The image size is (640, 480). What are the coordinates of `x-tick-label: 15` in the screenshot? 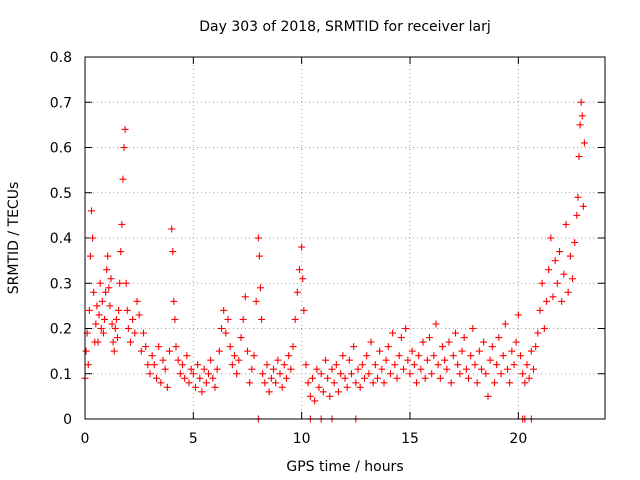 It's located at (410, 439).